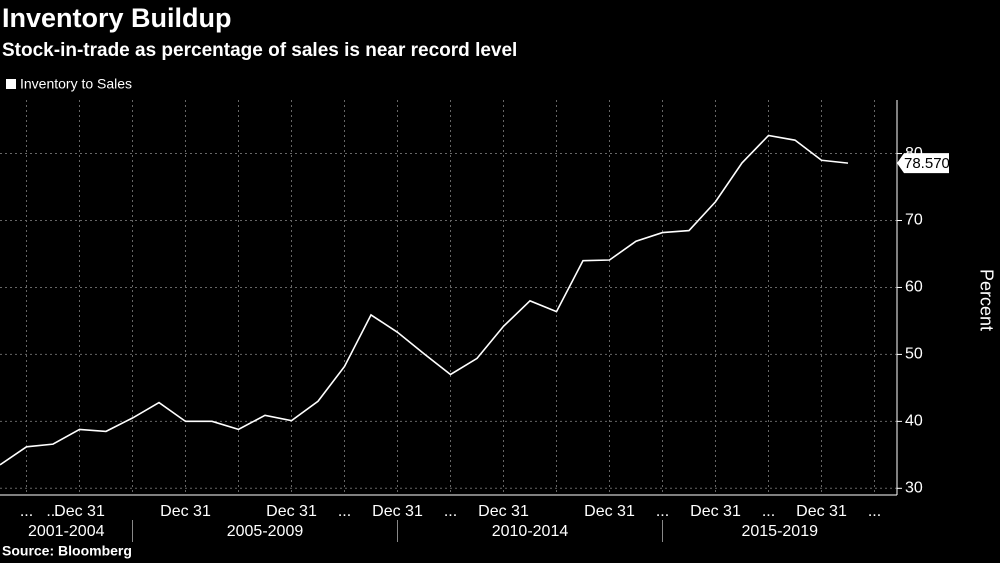 Image resolution: width=1000 pixels, height=563 pixels. I want to click on y-tick-label: 40, so click(914, 421).